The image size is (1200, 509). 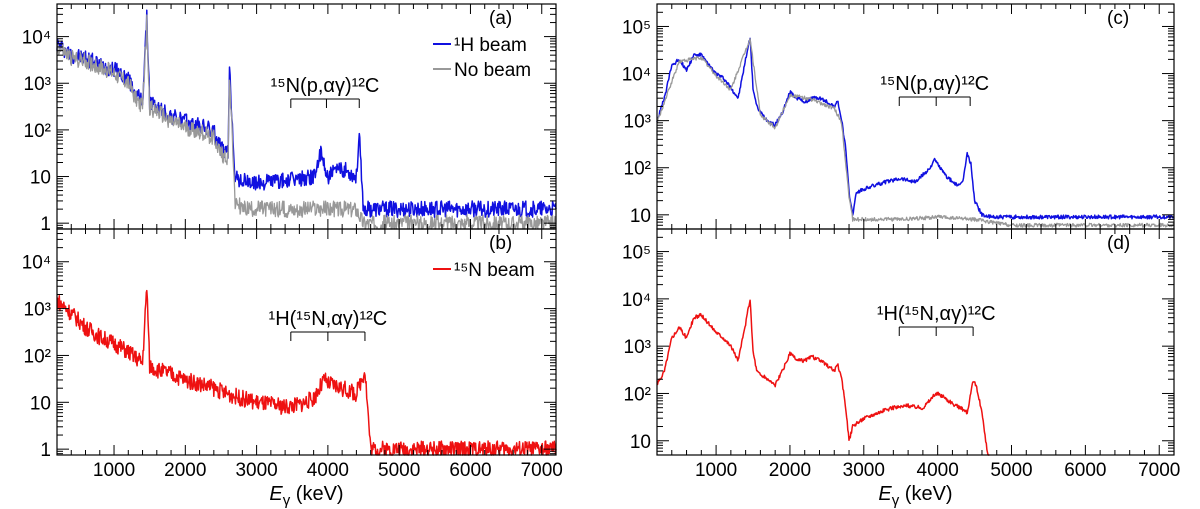 I want to click on legend-label: ¹⁵N beam, so click(x=494, y=270).